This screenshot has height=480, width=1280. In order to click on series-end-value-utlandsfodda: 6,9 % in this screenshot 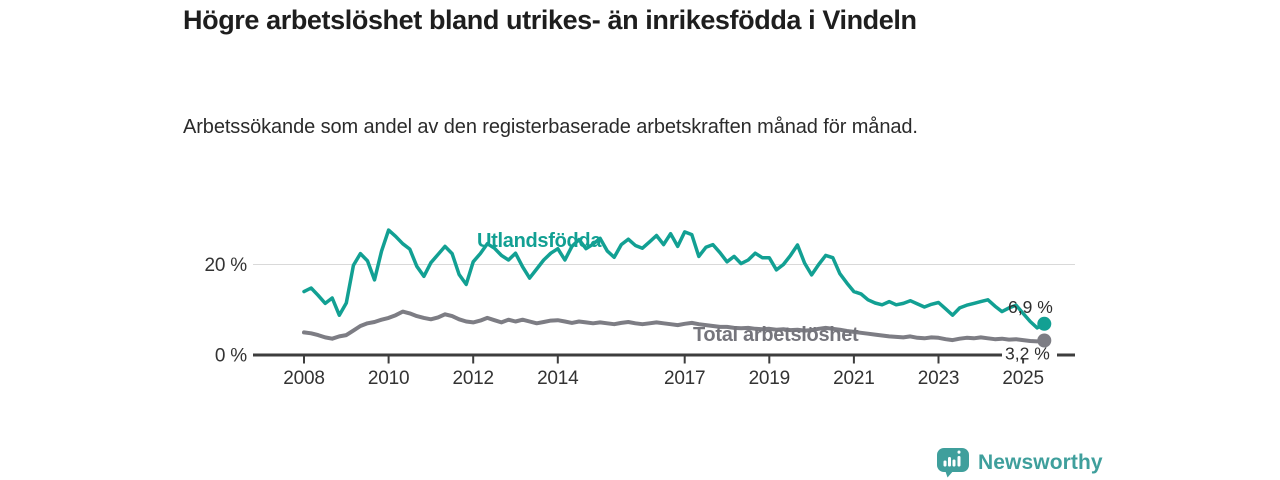, I will do `click(1030, 307)`.